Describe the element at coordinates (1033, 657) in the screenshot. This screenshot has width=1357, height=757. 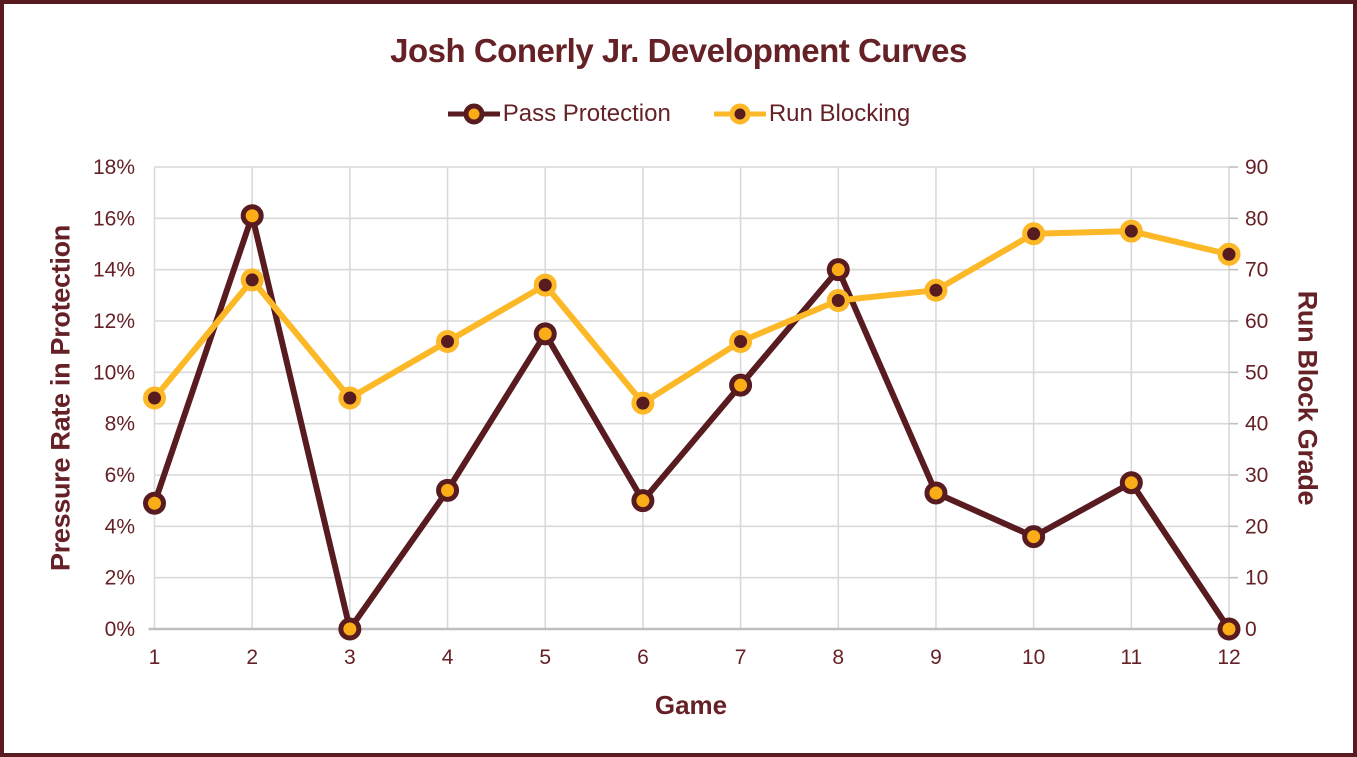
I see `x-tick-label: 10` at that location.